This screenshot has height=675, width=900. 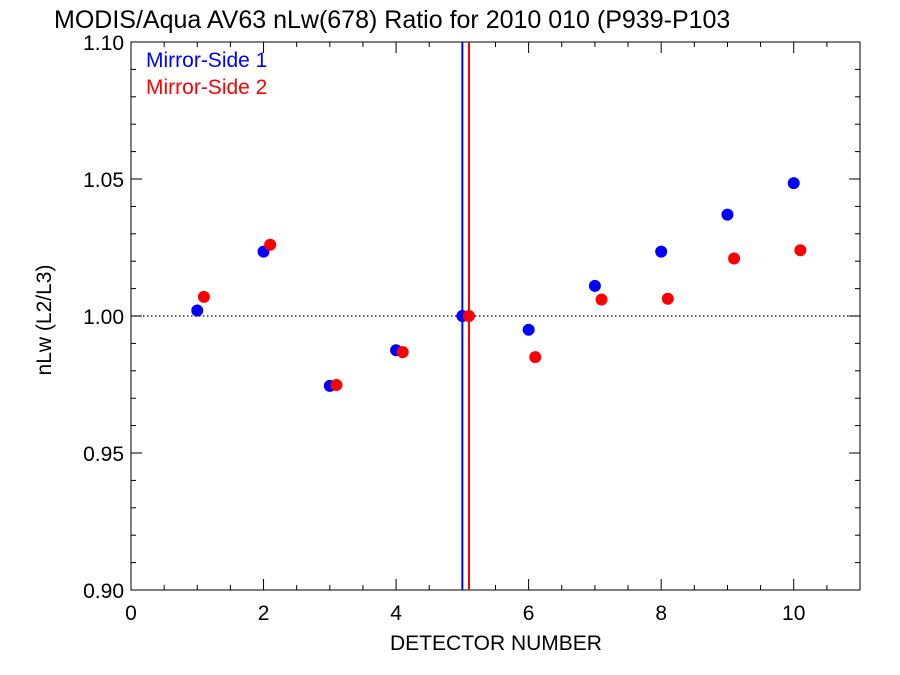 I want to click on x-tick-label: 4, so click(x=396, y=613).